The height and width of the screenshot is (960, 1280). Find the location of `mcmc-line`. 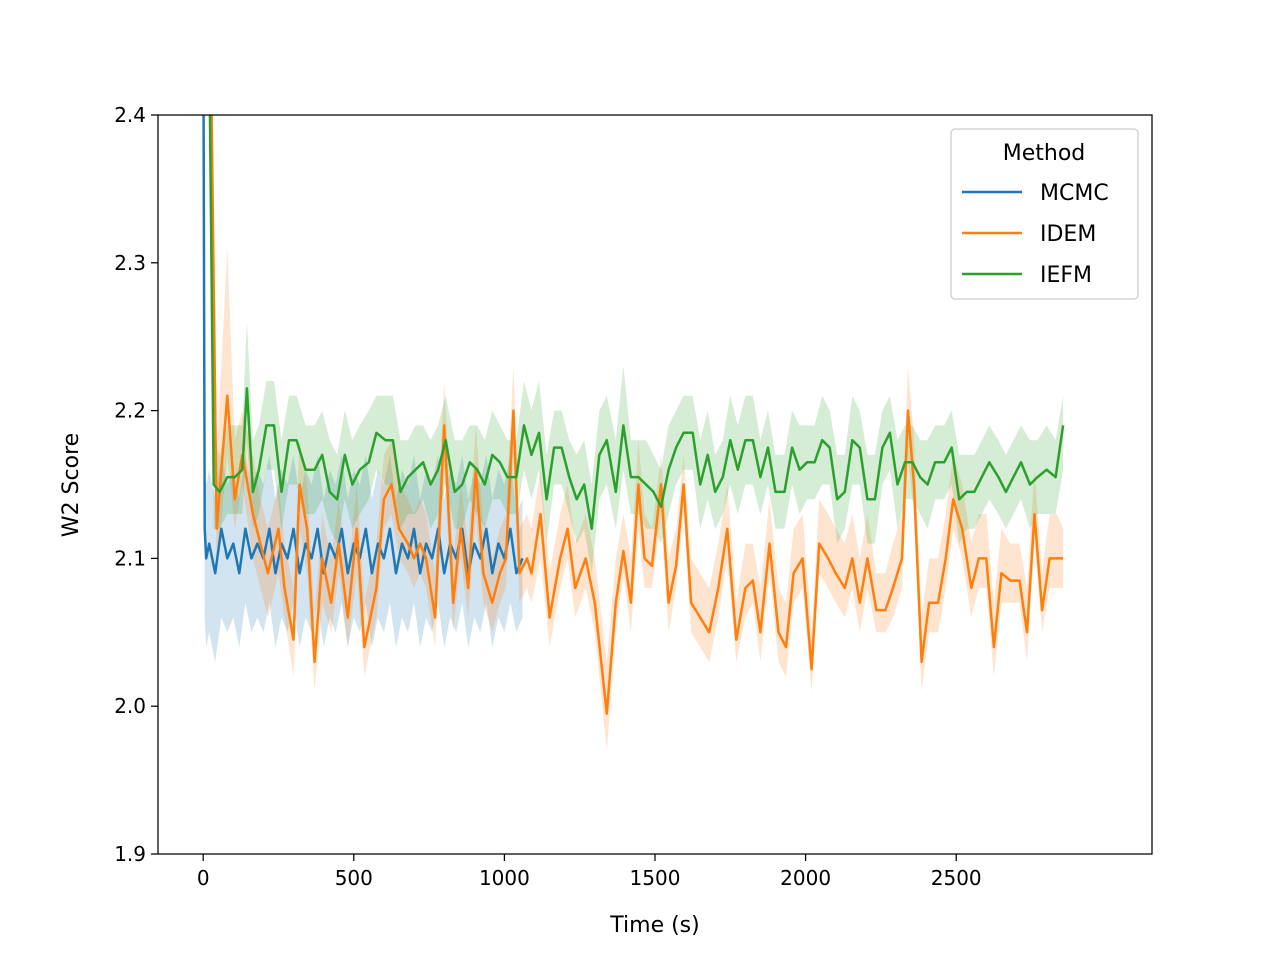

mcmc-line is located at coordinates (363, 345).